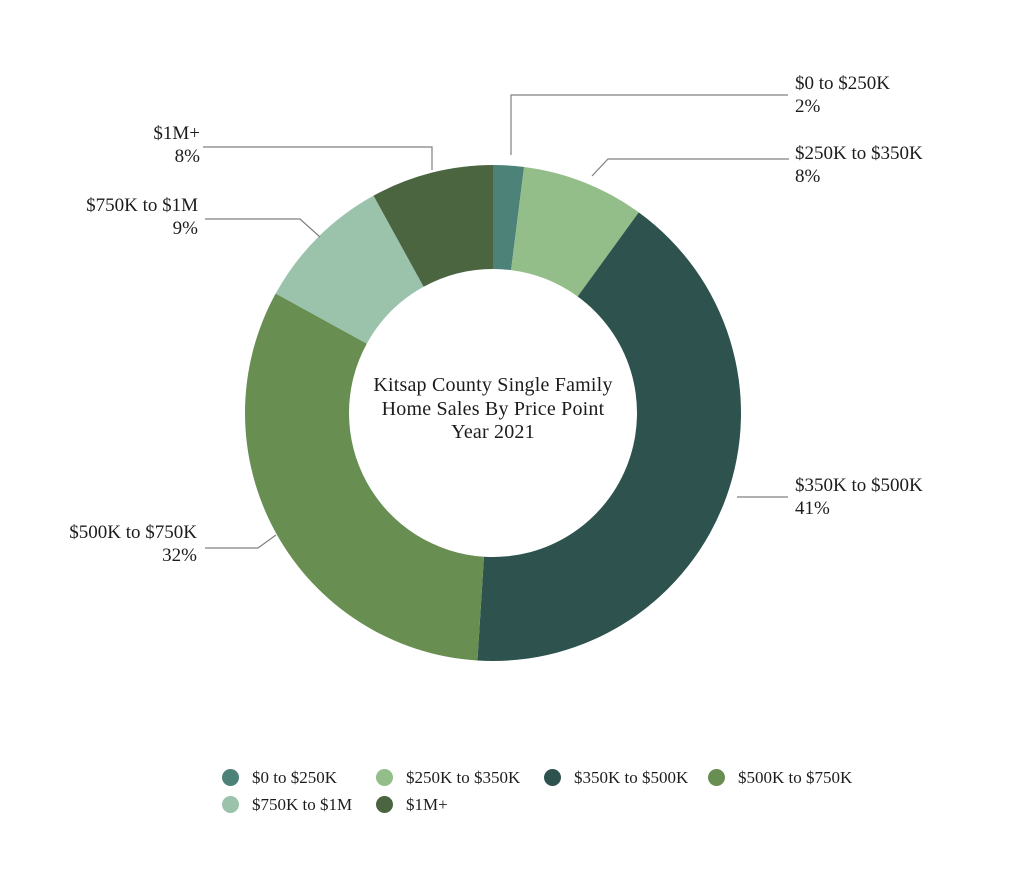  What do you see at coordinates (460, 805) in the screenshot?
I see `legend-item-1m-plus: $1M+` at bounding box center [460, 805].